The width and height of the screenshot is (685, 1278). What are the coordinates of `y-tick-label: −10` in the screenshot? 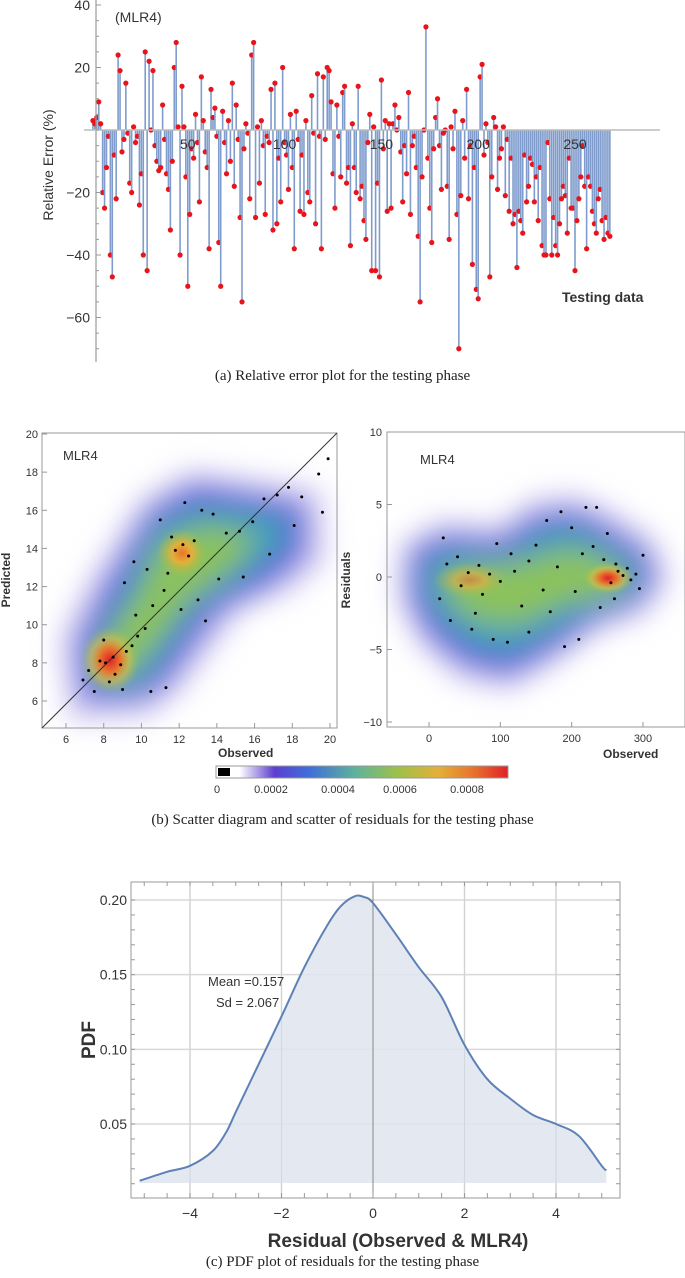 It's located at (372, 723).